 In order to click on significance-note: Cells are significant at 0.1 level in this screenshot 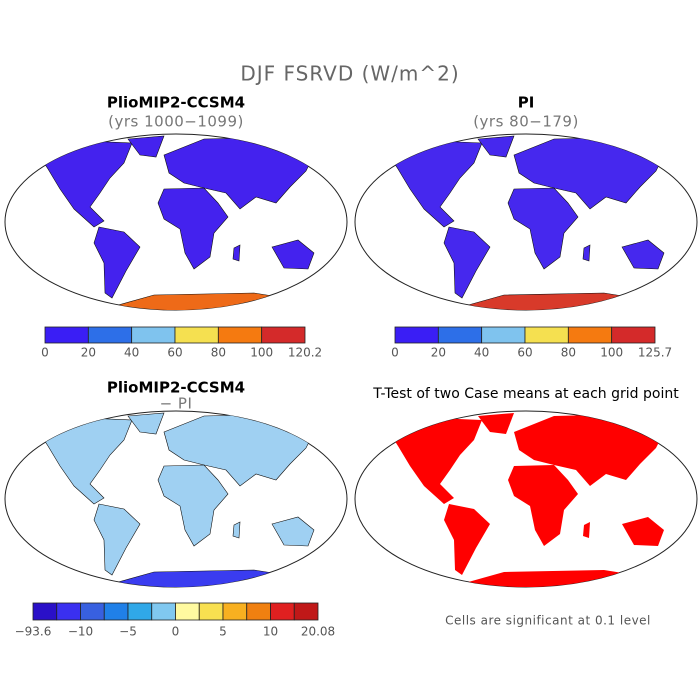, I will do `click(548, 621)`.